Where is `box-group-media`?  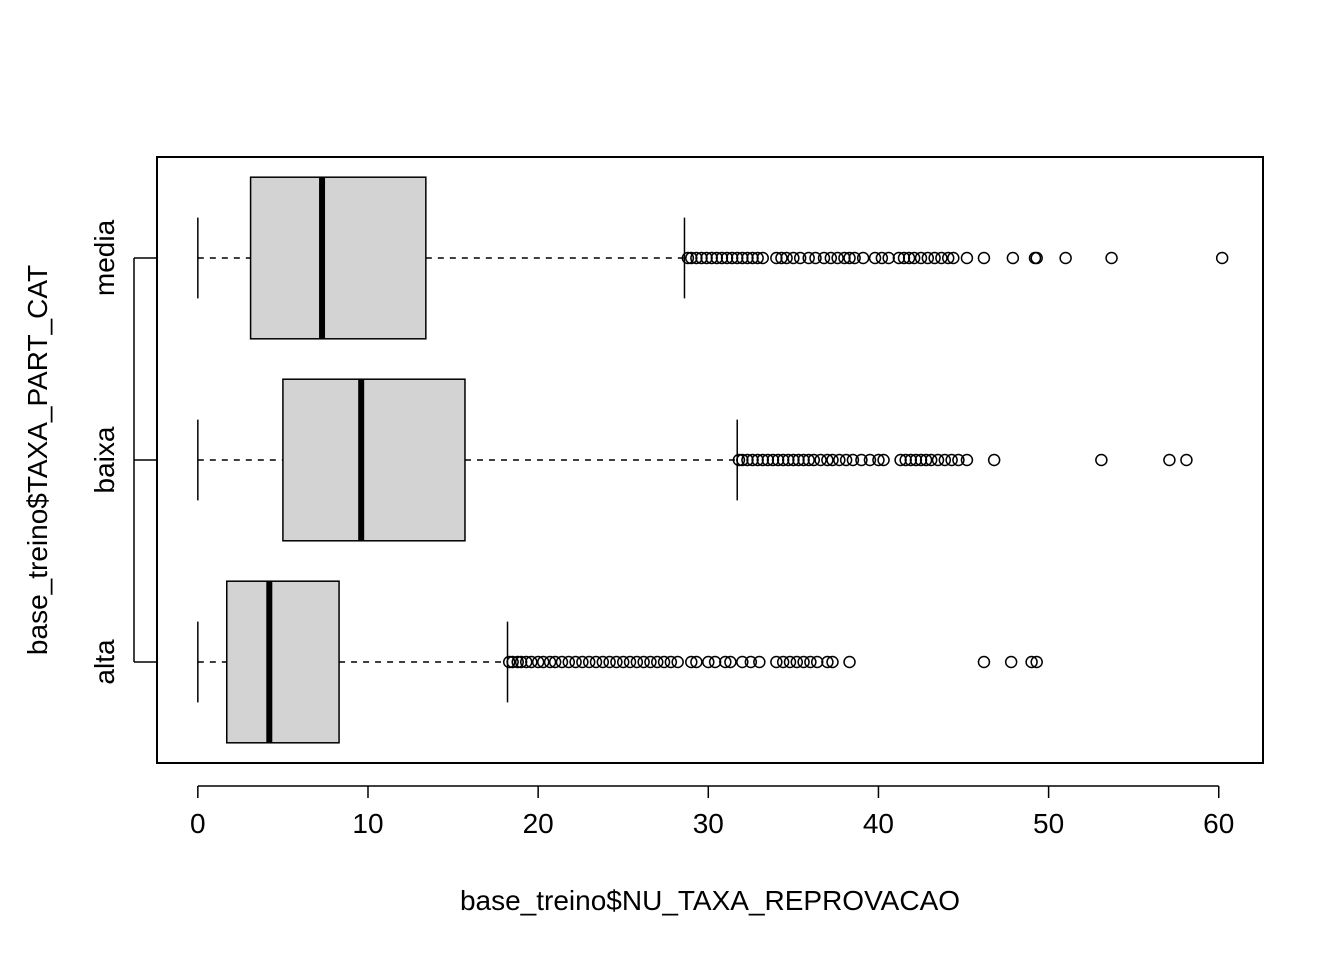 box-group-media is located at coordinates (713, 258).